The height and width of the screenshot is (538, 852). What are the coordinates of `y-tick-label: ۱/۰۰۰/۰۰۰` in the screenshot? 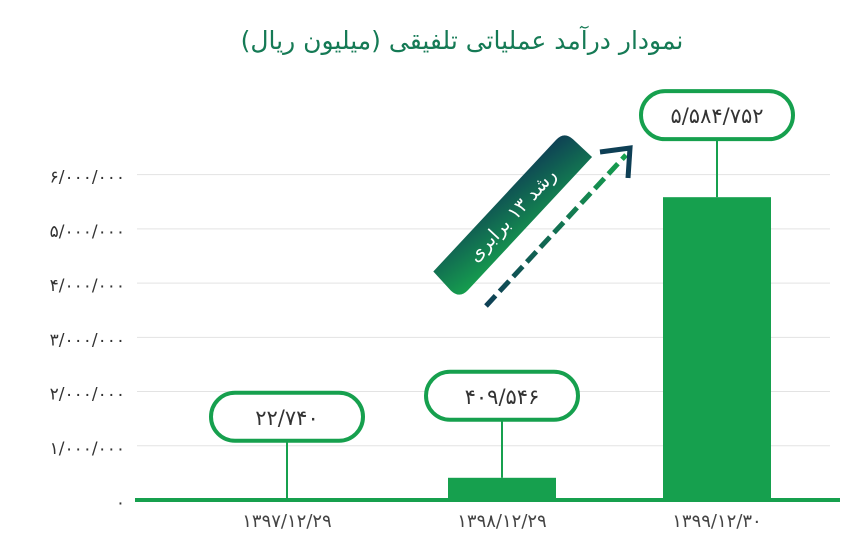 It's located at (87, 449).